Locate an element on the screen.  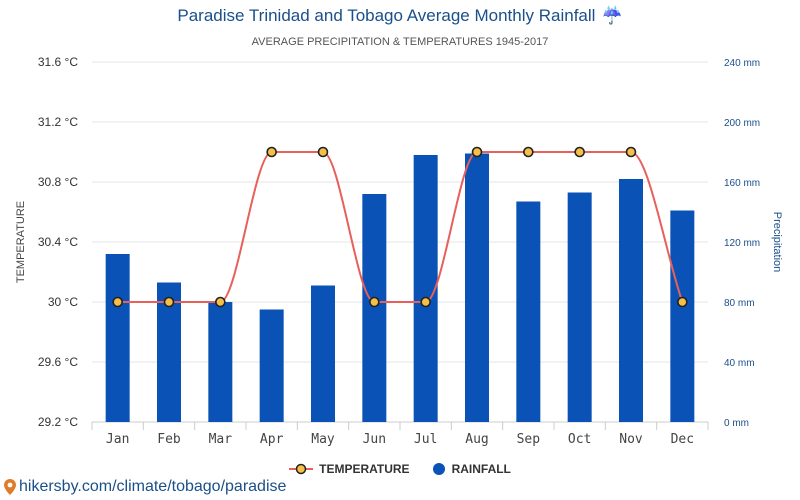
x-tick-label: Mar is located at coordinates (221, 439).